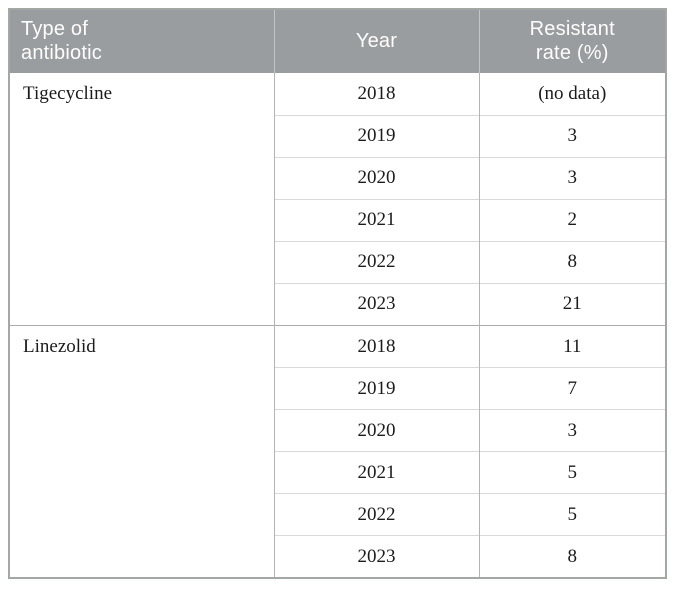 The width and height of the screenshot is (673, 591). I want to click on table-row: 2023 8, so click(337, 556).